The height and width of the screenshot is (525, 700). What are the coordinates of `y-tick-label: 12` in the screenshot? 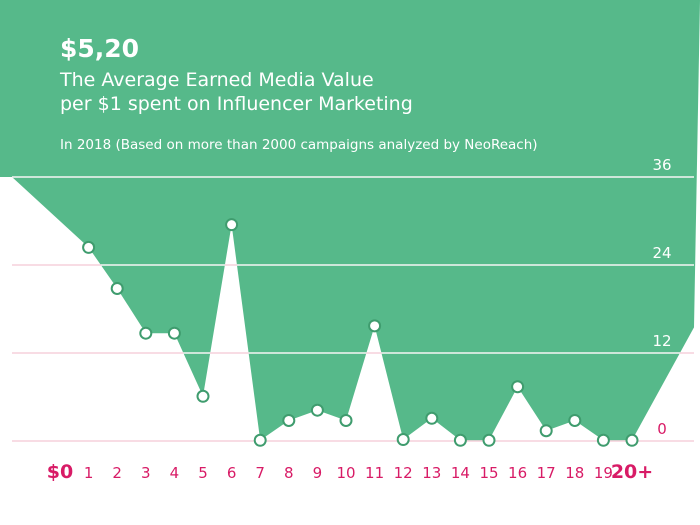 It's located at (661, 341).